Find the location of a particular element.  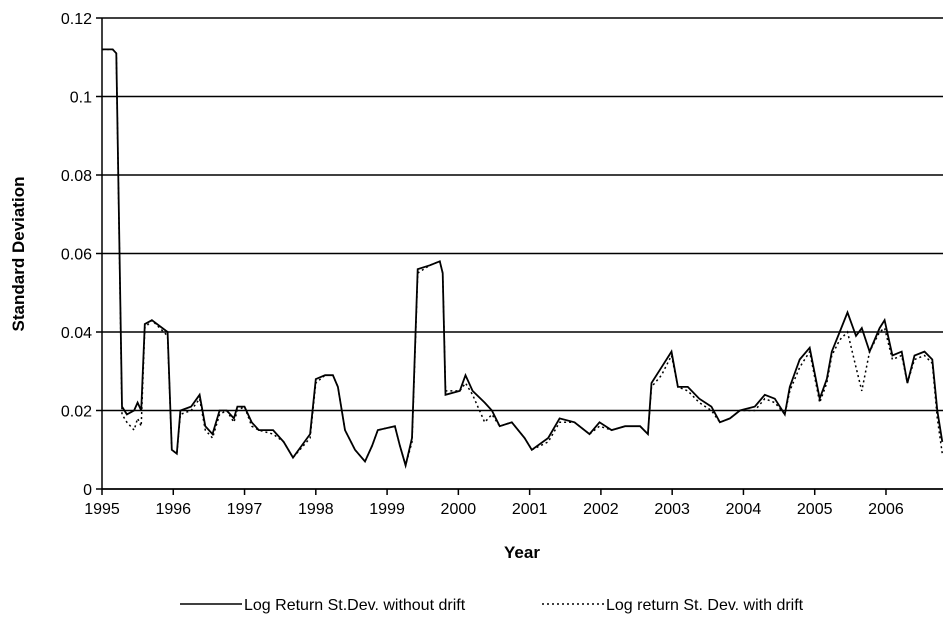

x-tick-label: 1998 is located at coordinates (316, 509).